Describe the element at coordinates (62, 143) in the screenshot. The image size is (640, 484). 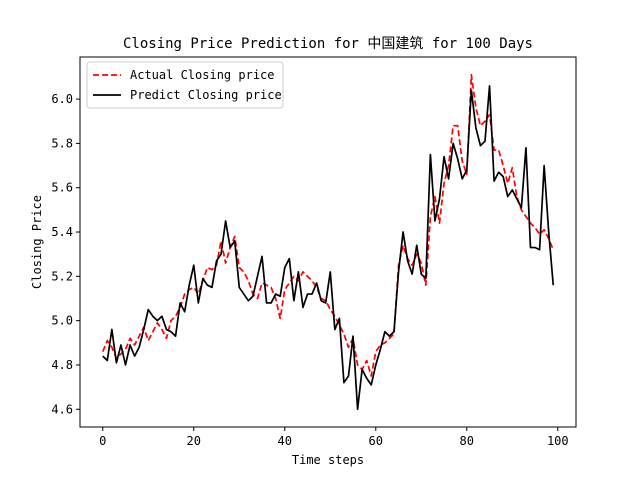
I see `y-tick-label: 5.8` at that location.